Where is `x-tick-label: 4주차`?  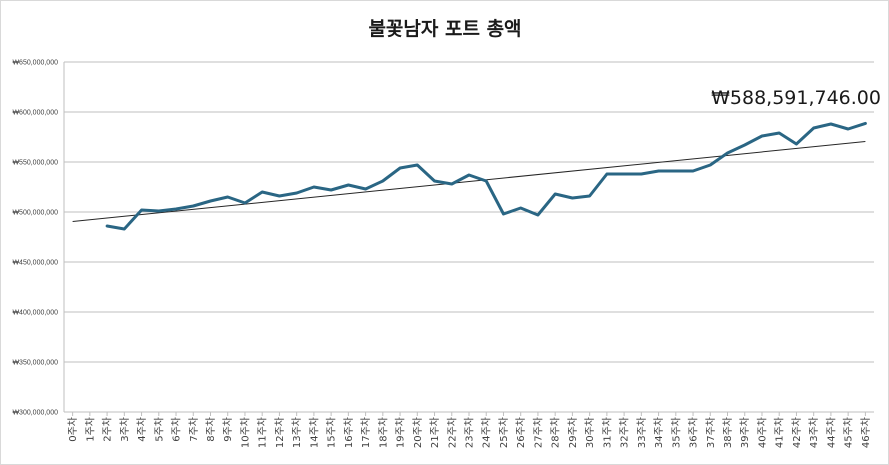 x-tick-label: 4주차 is located at coordinates (142, 429).